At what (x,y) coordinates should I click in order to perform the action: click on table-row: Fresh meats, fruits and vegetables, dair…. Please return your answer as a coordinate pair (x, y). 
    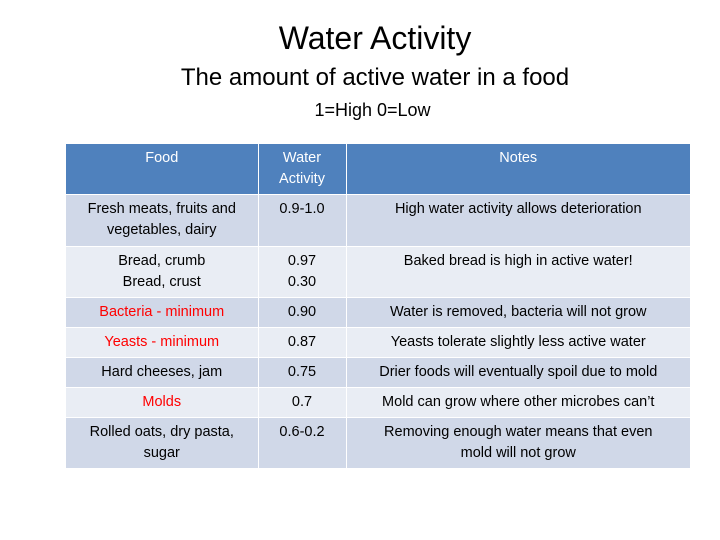
    Looking at the image, I should click on (378, 220).